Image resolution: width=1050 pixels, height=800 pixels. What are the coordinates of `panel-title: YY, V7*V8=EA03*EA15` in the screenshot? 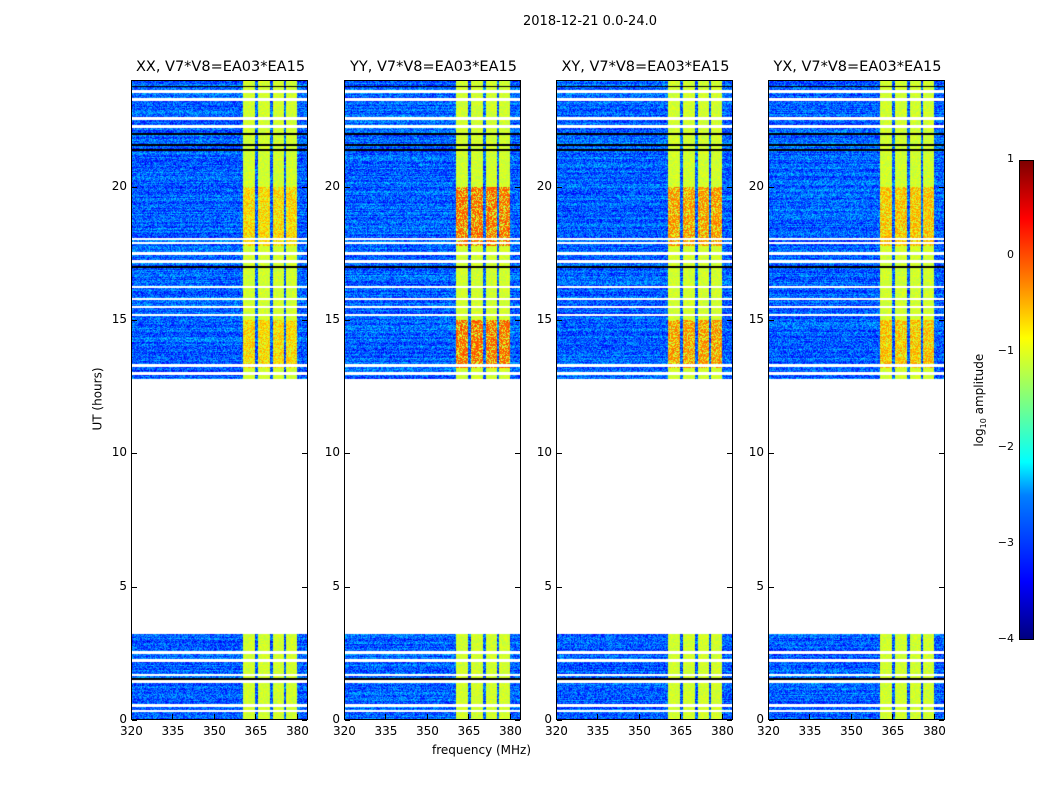 It's located at (433, 67).